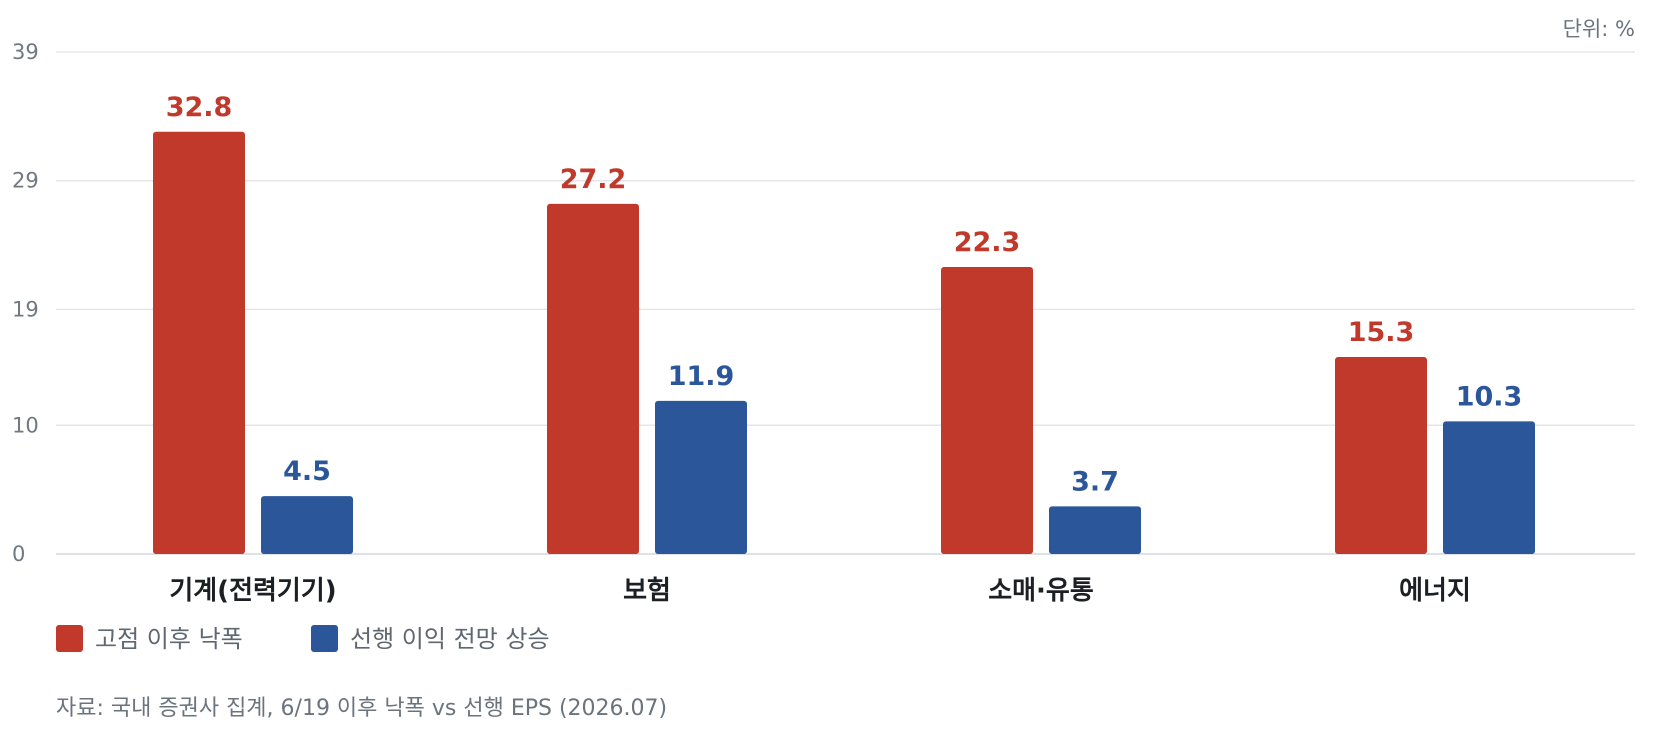 This screenshot has width=1680, height=736. Describe the element at coordinates (1381, 332) in the screenshot. I see `data-label: 15.3` at that location.